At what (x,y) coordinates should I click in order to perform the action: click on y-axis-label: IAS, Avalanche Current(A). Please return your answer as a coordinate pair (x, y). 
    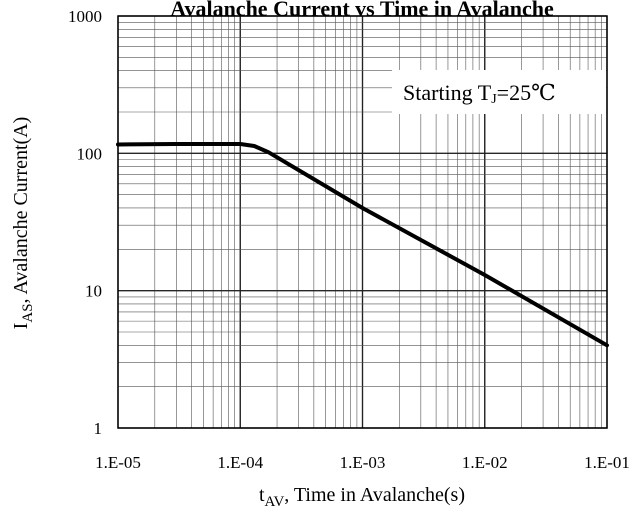
    Looking at the image, I should click on (23, 223).